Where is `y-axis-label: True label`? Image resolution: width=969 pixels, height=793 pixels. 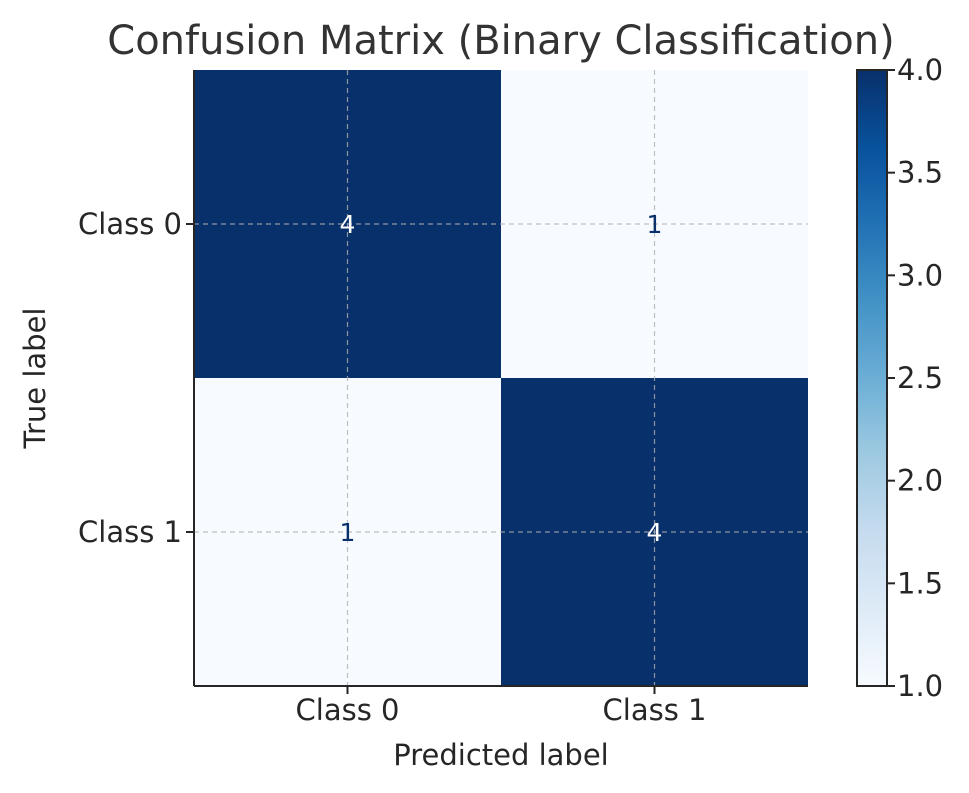
y-axis-label: True label is located at coordinates (35, 379).